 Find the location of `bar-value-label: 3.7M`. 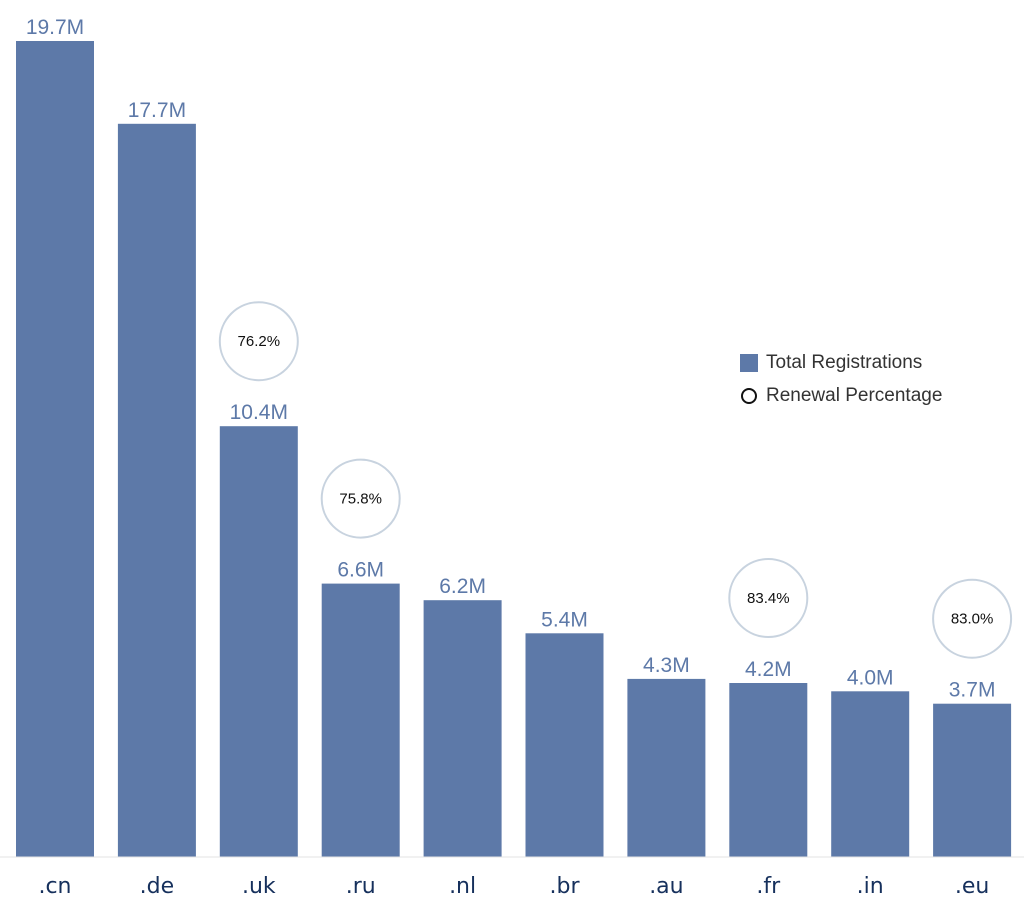

bar-value-label: 3.7M is located at coordinates (972, 690).